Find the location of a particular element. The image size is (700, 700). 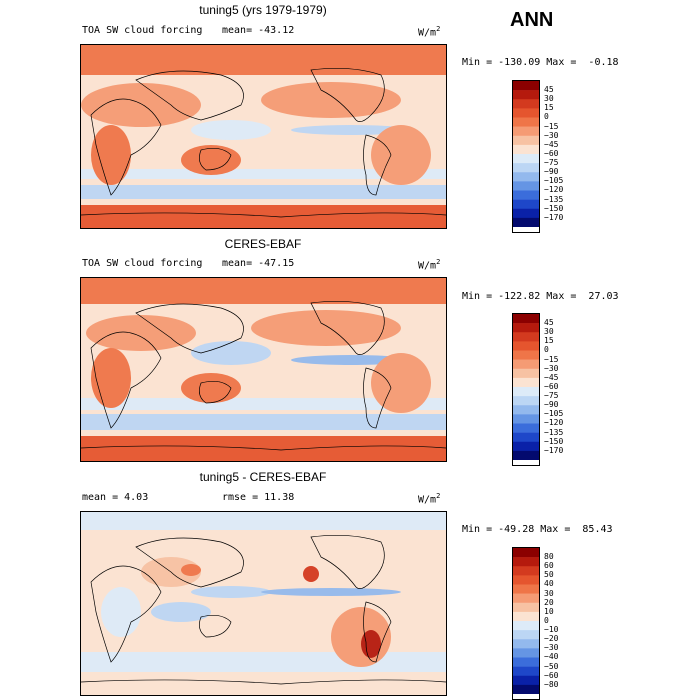

panel-1-colorbar-swatches is located at coordinates (526, 154).